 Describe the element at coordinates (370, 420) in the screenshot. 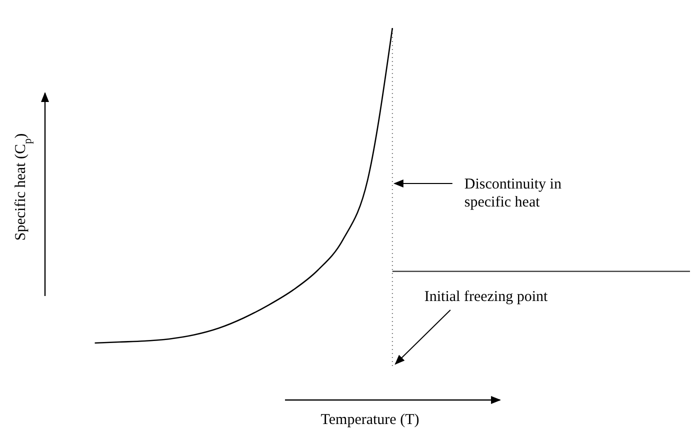

I see `x-axis-title: Temperature (T)` at that location.